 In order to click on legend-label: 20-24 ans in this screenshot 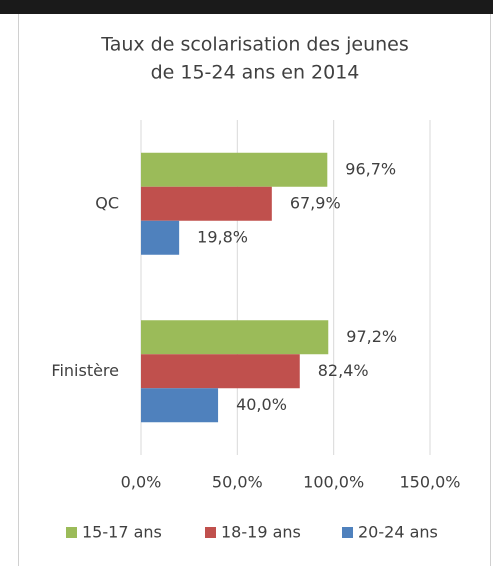, I will do `click(398, 532)`.